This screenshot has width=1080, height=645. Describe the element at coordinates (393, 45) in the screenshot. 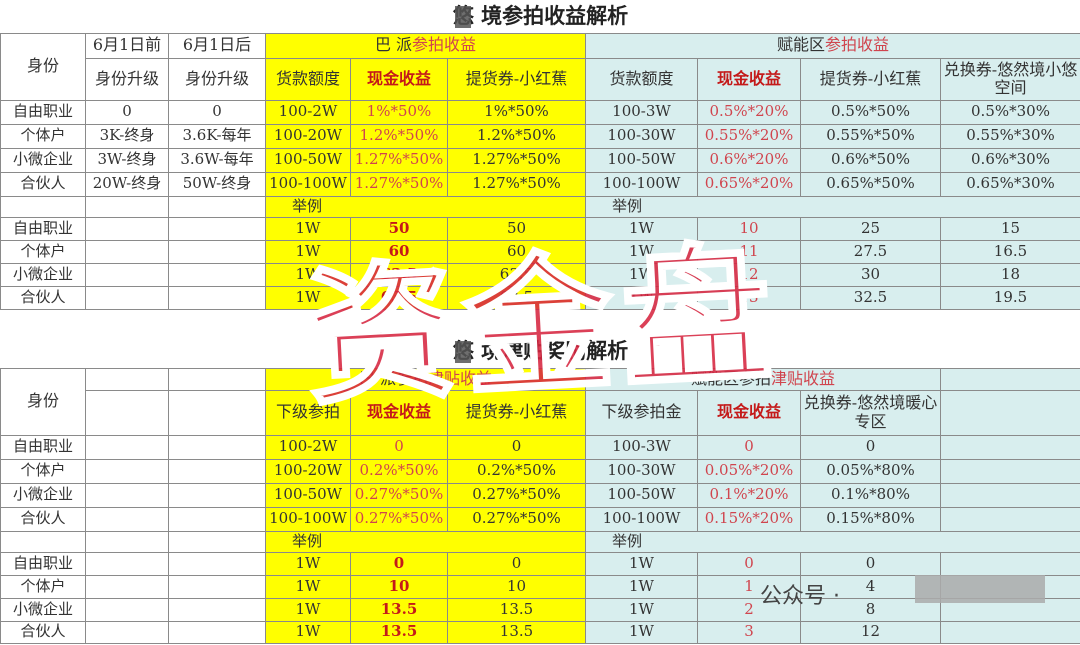

I see `group-part: 巴 派` at that location.